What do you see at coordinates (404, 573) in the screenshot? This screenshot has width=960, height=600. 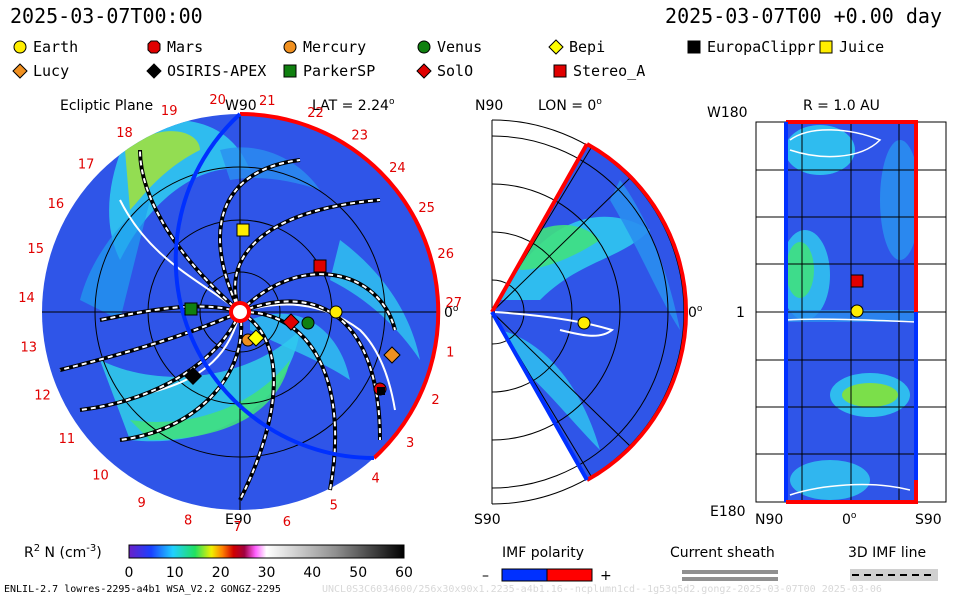 I see `colorbar-tick-label: 60` at bounding box center [404, 573].